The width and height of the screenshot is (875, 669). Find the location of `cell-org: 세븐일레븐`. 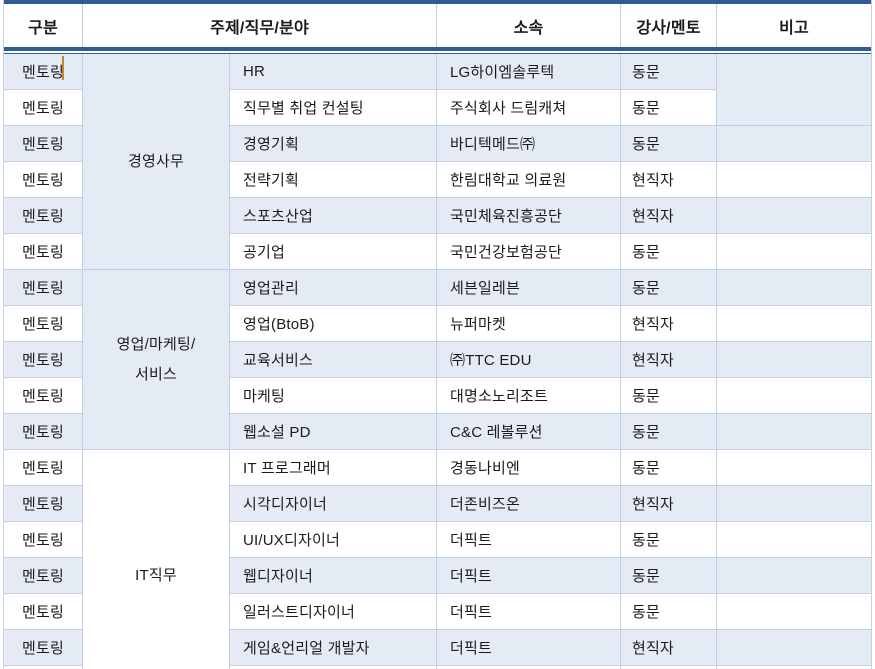

cell-org: 세븐일레븐 is located at coordinates (528, 287).